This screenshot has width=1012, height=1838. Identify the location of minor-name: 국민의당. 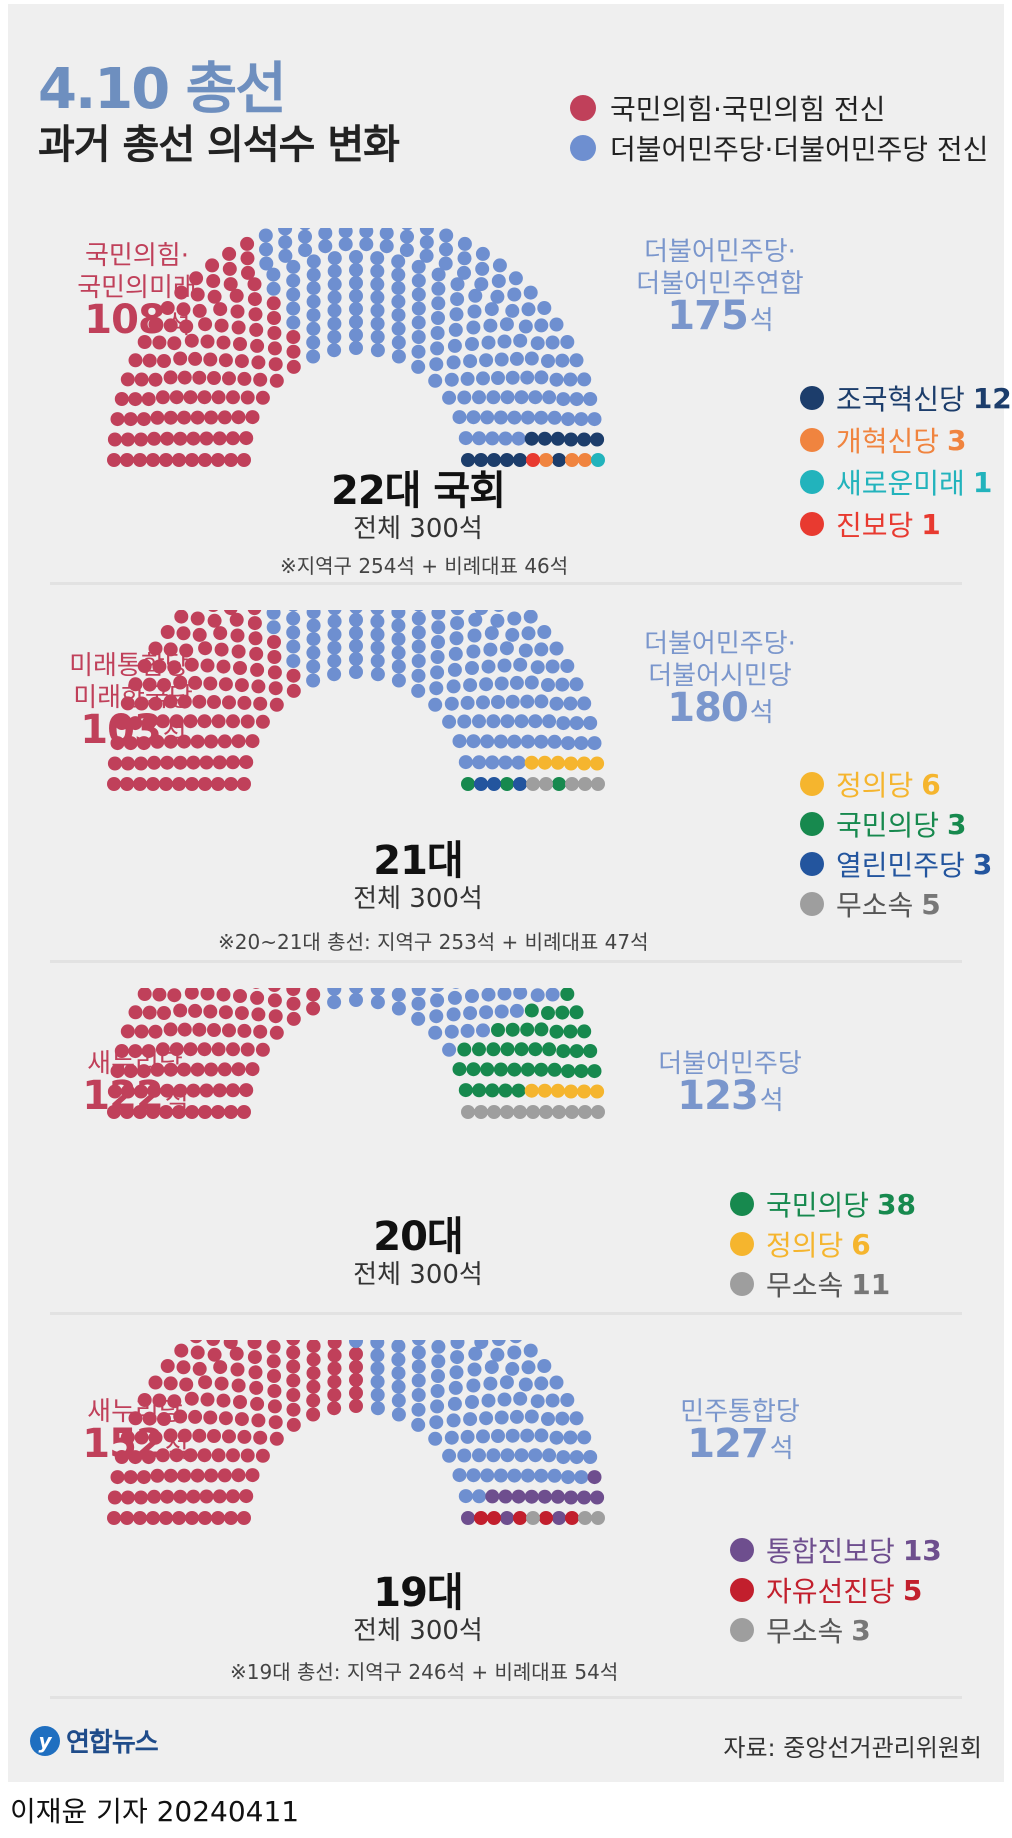
(888, 825).